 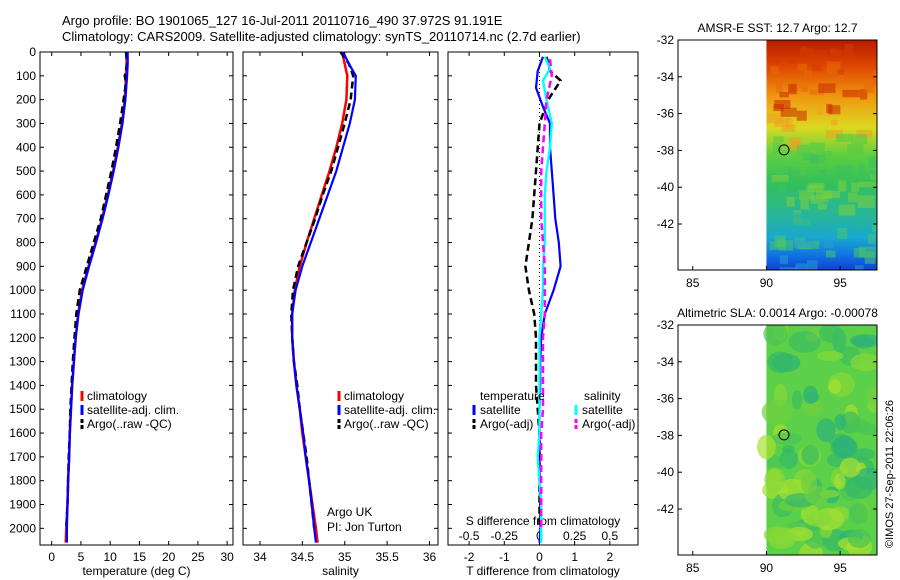 I want to click on y-tick-label: 1900, so click(x=22, y=505).